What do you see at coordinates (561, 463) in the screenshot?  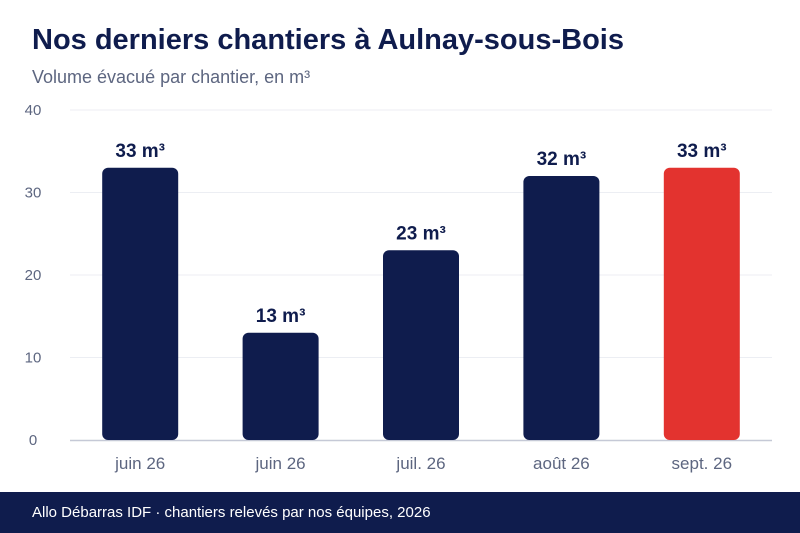 I see `x-tick-label: août 26` at bounding box center [561, 463].